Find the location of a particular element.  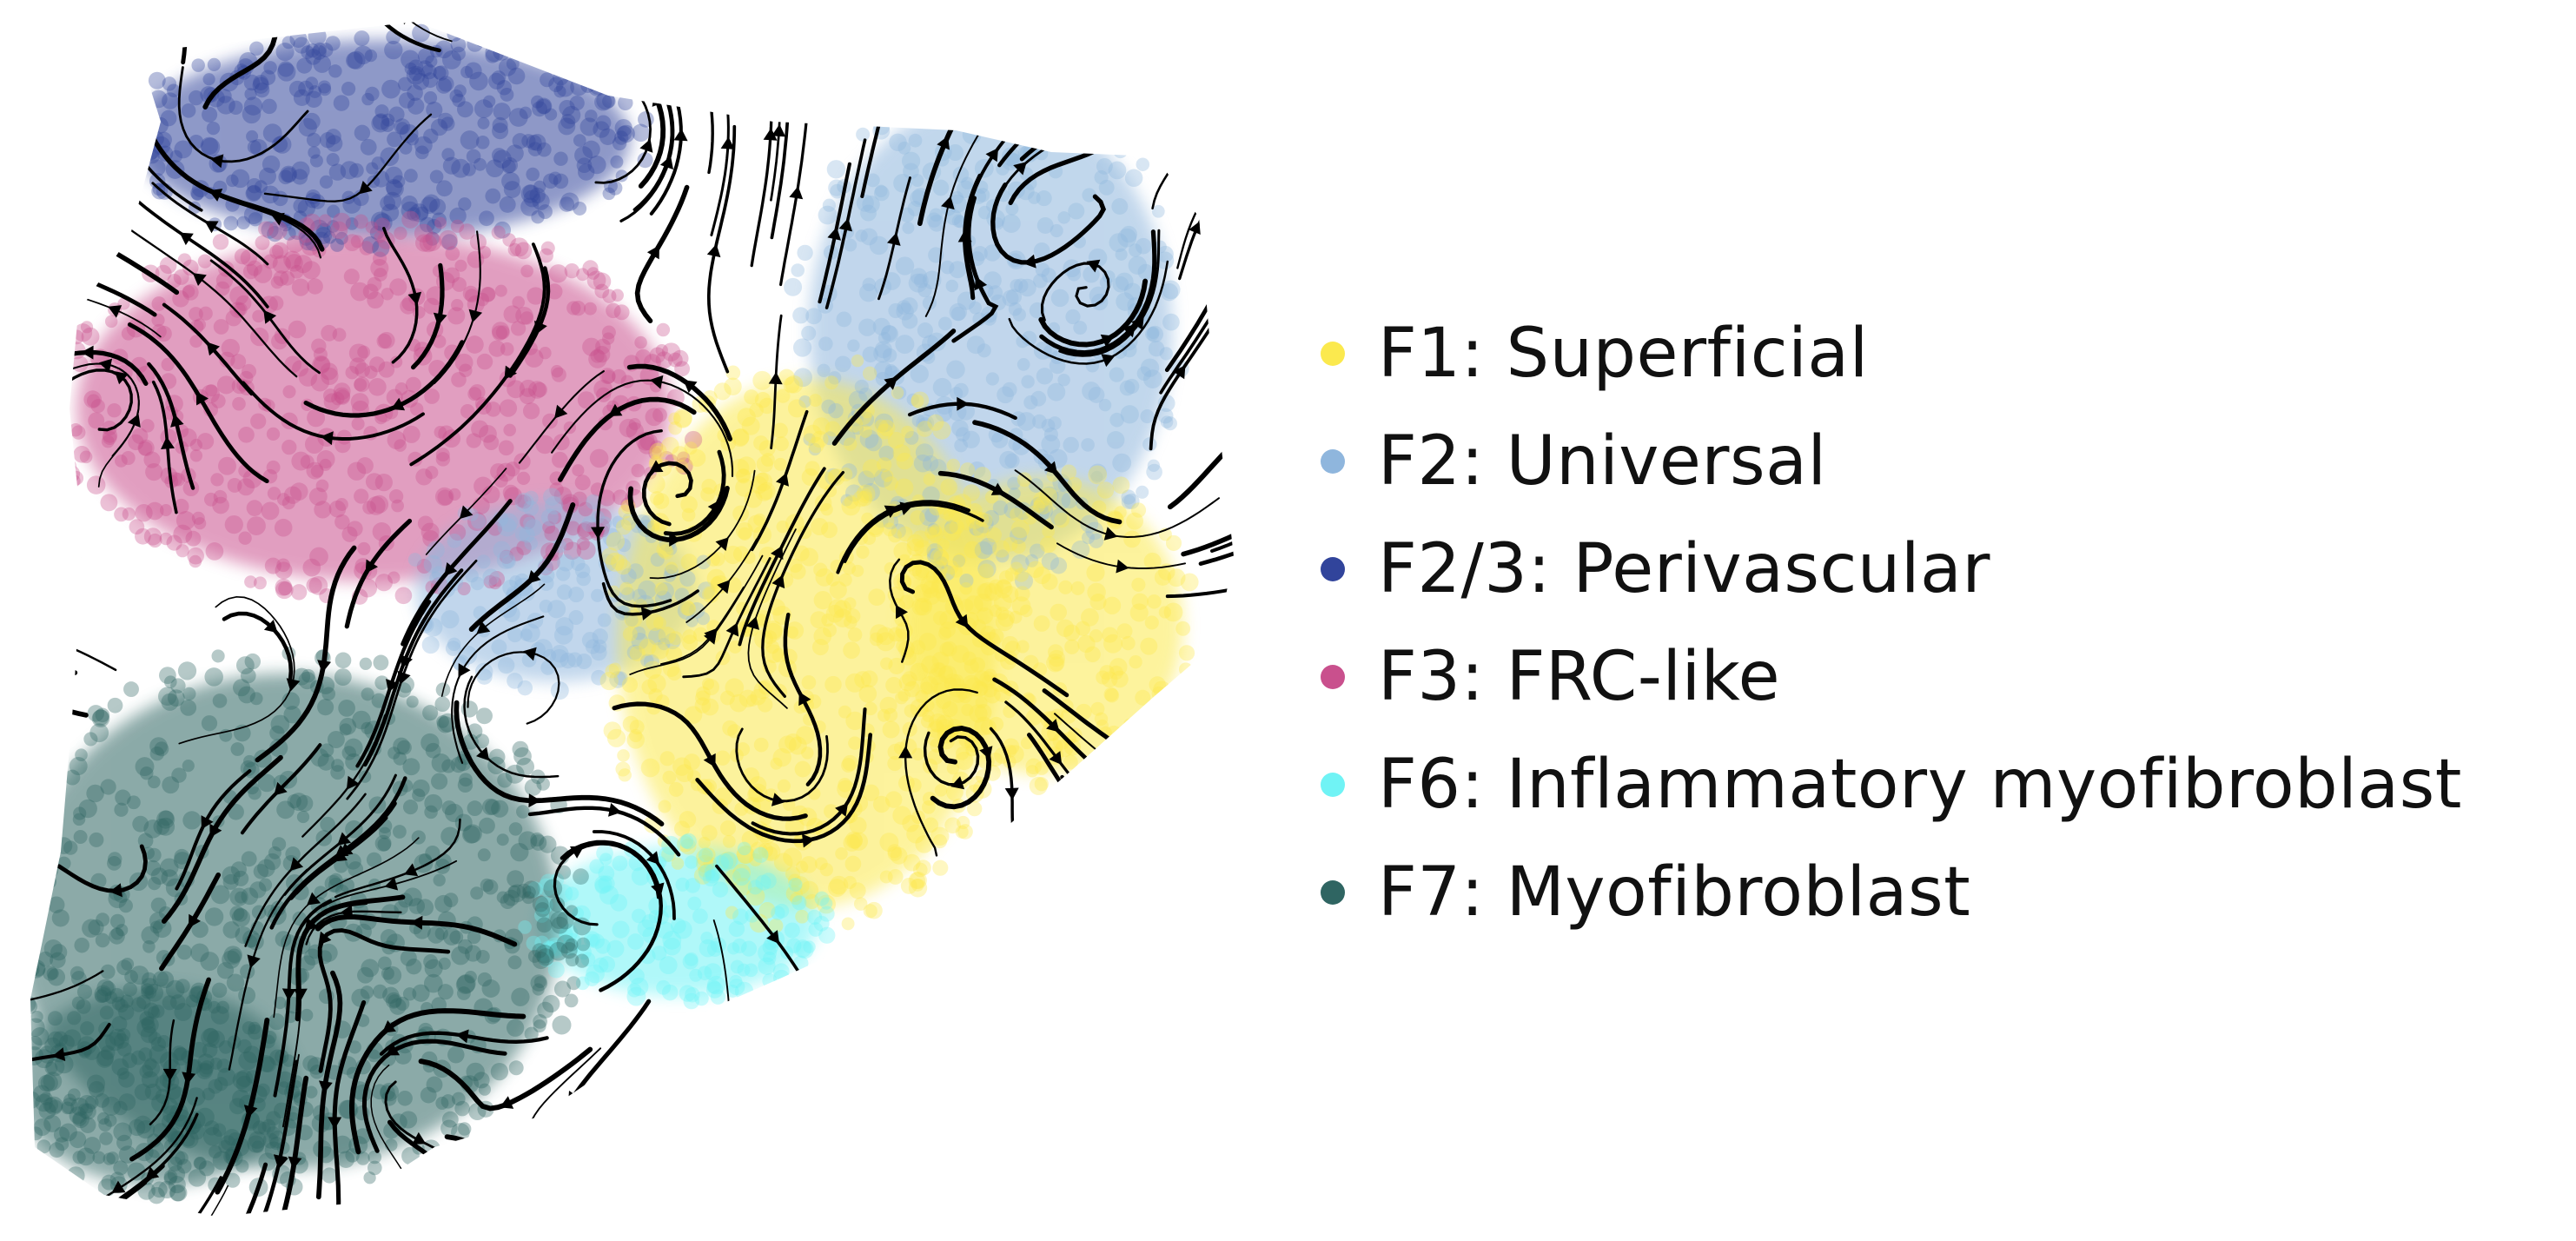

legend-item: F2/3: Perivascular is located at coordinates (1891, 569).